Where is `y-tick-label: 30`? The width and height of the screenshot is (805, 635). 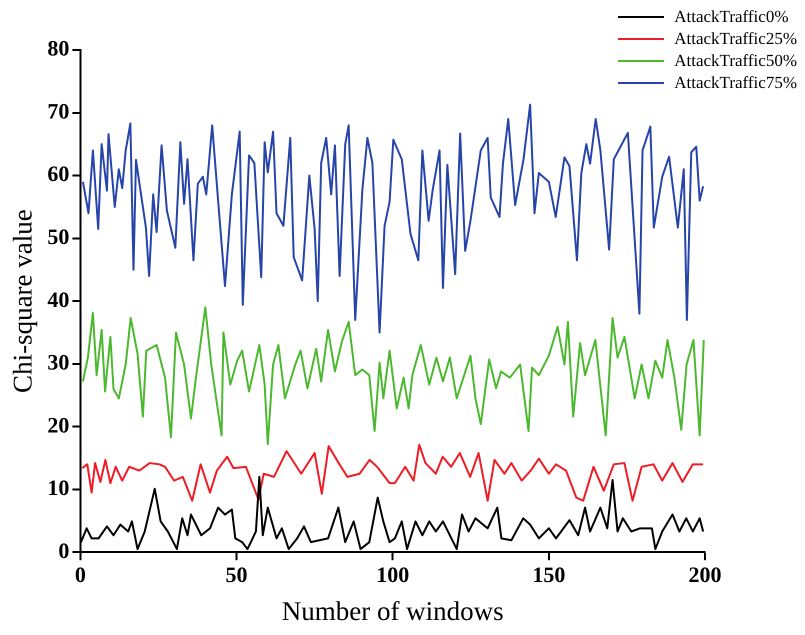 y-tick-label: 30 is located at coordinates (58, 362).